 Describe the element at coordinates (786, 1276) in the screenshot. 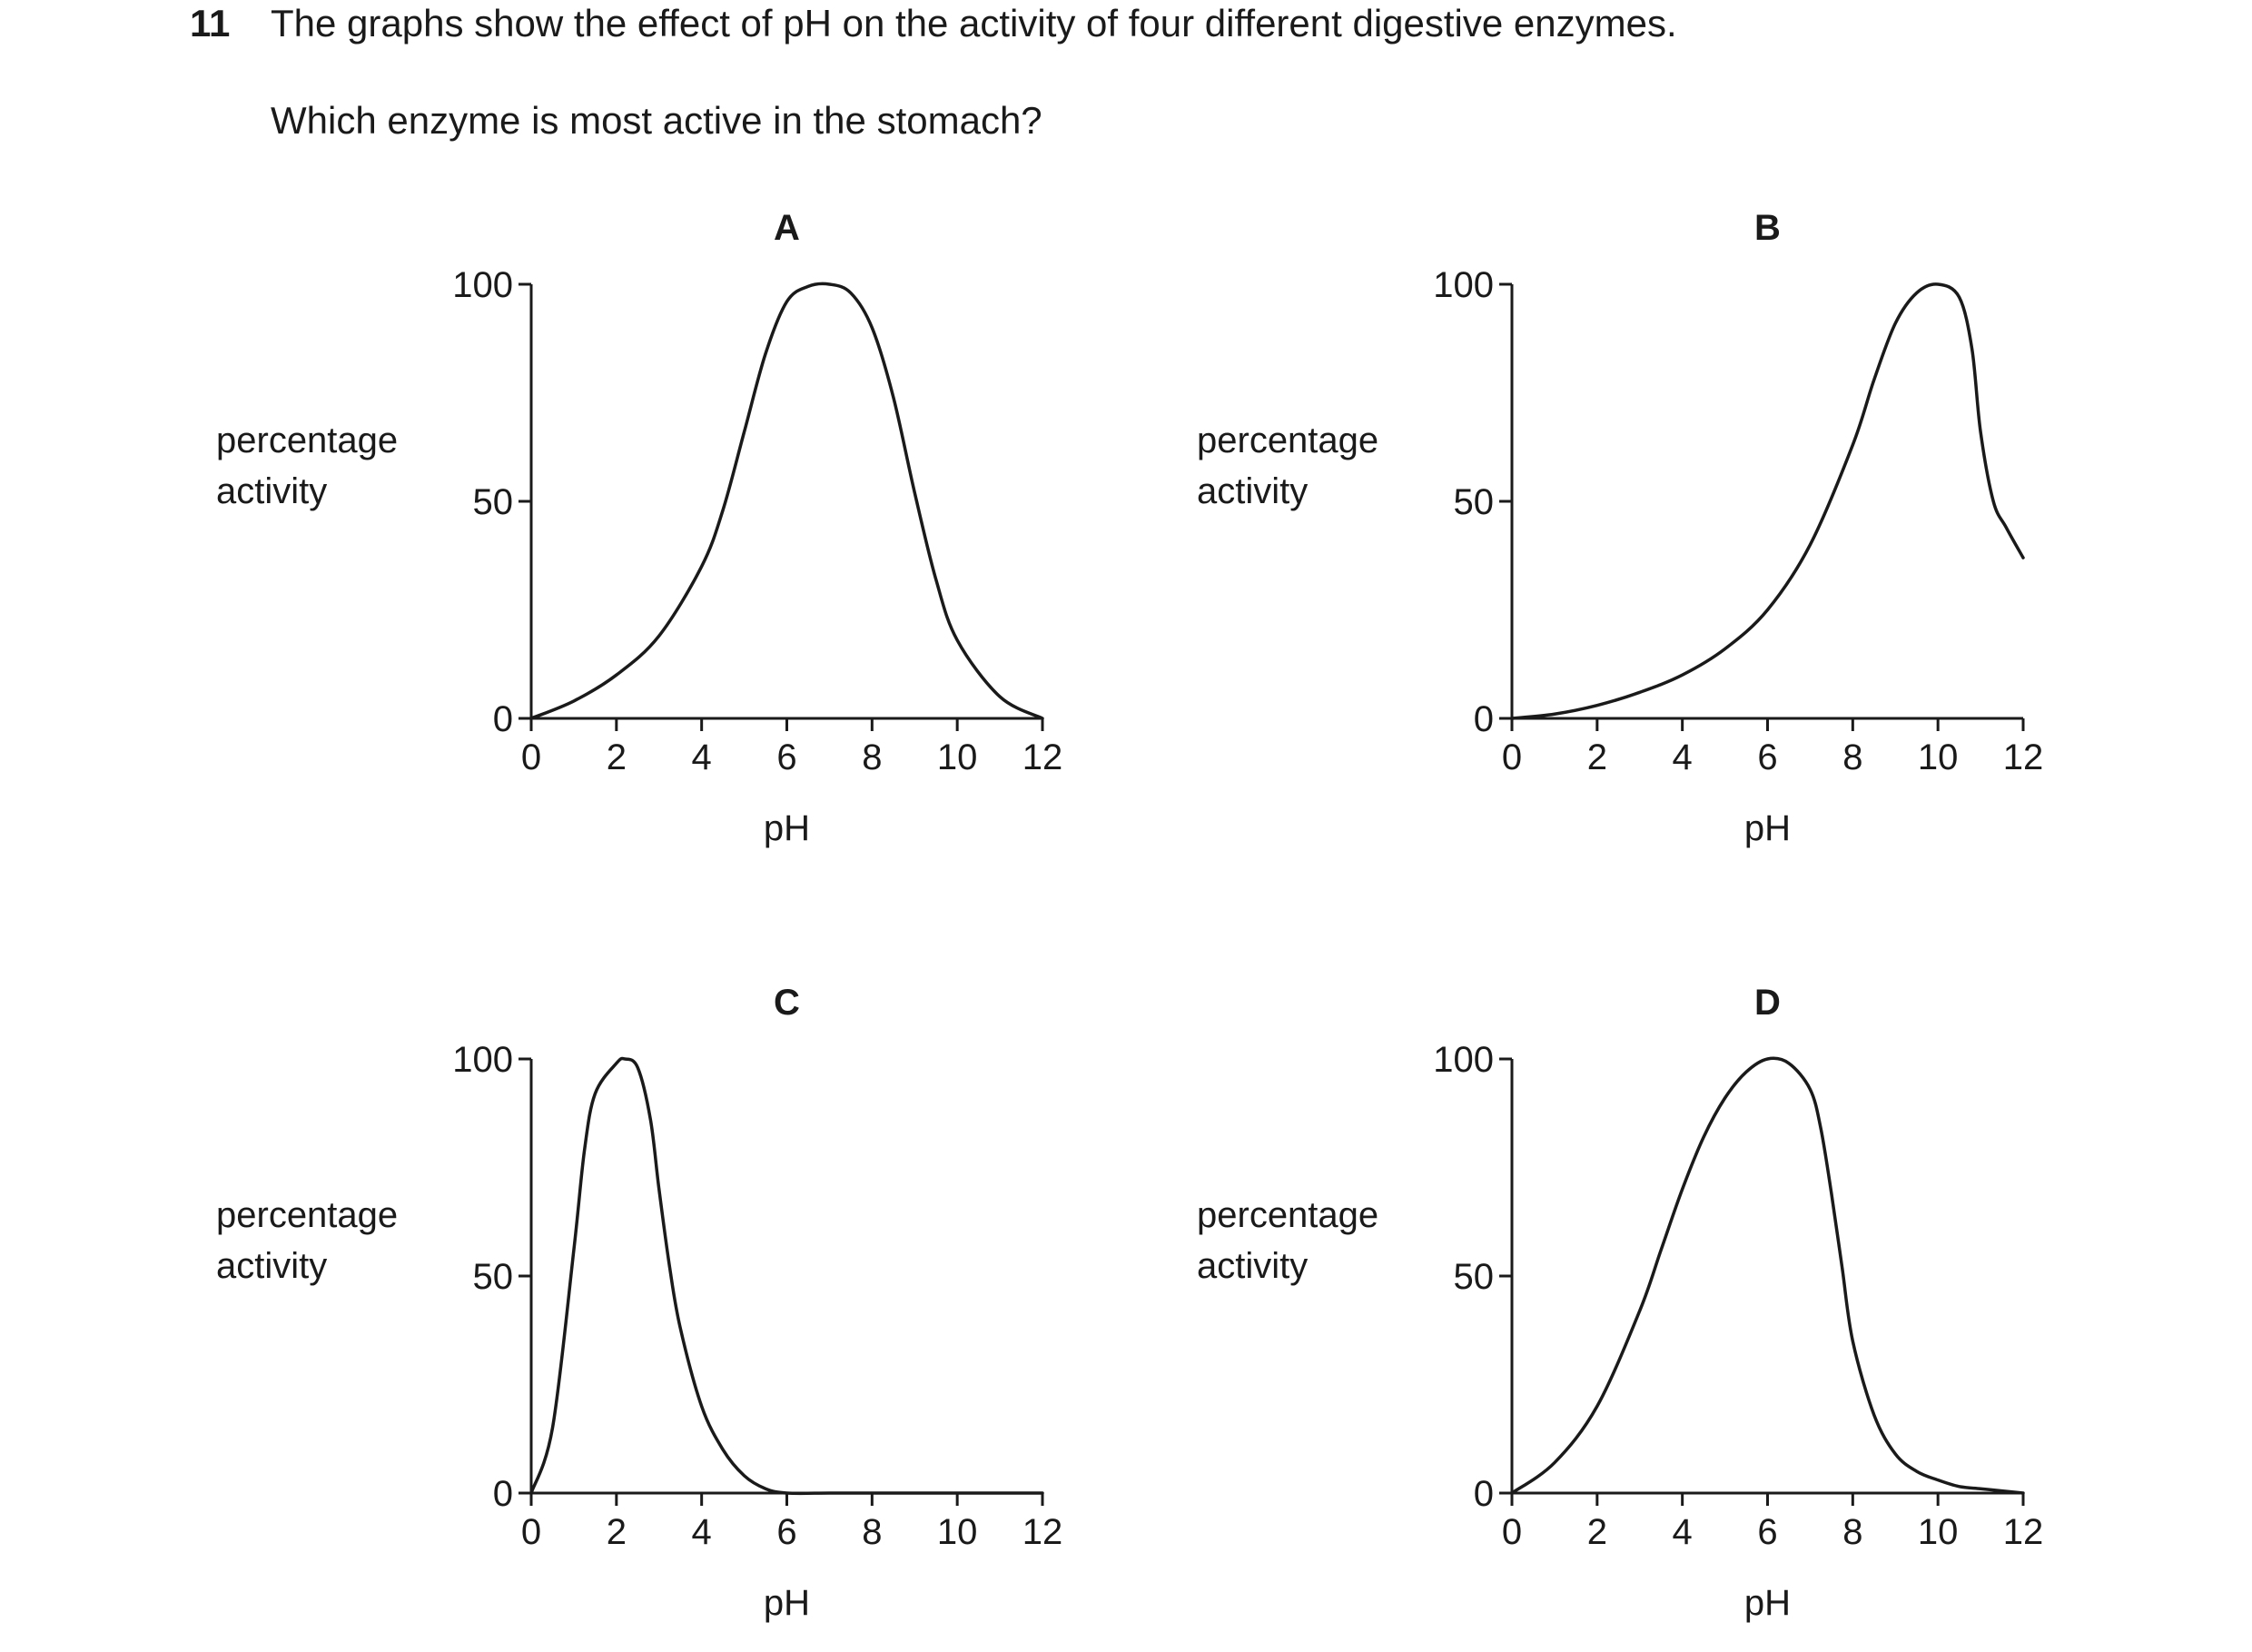

I see `series-line-c` at that location.